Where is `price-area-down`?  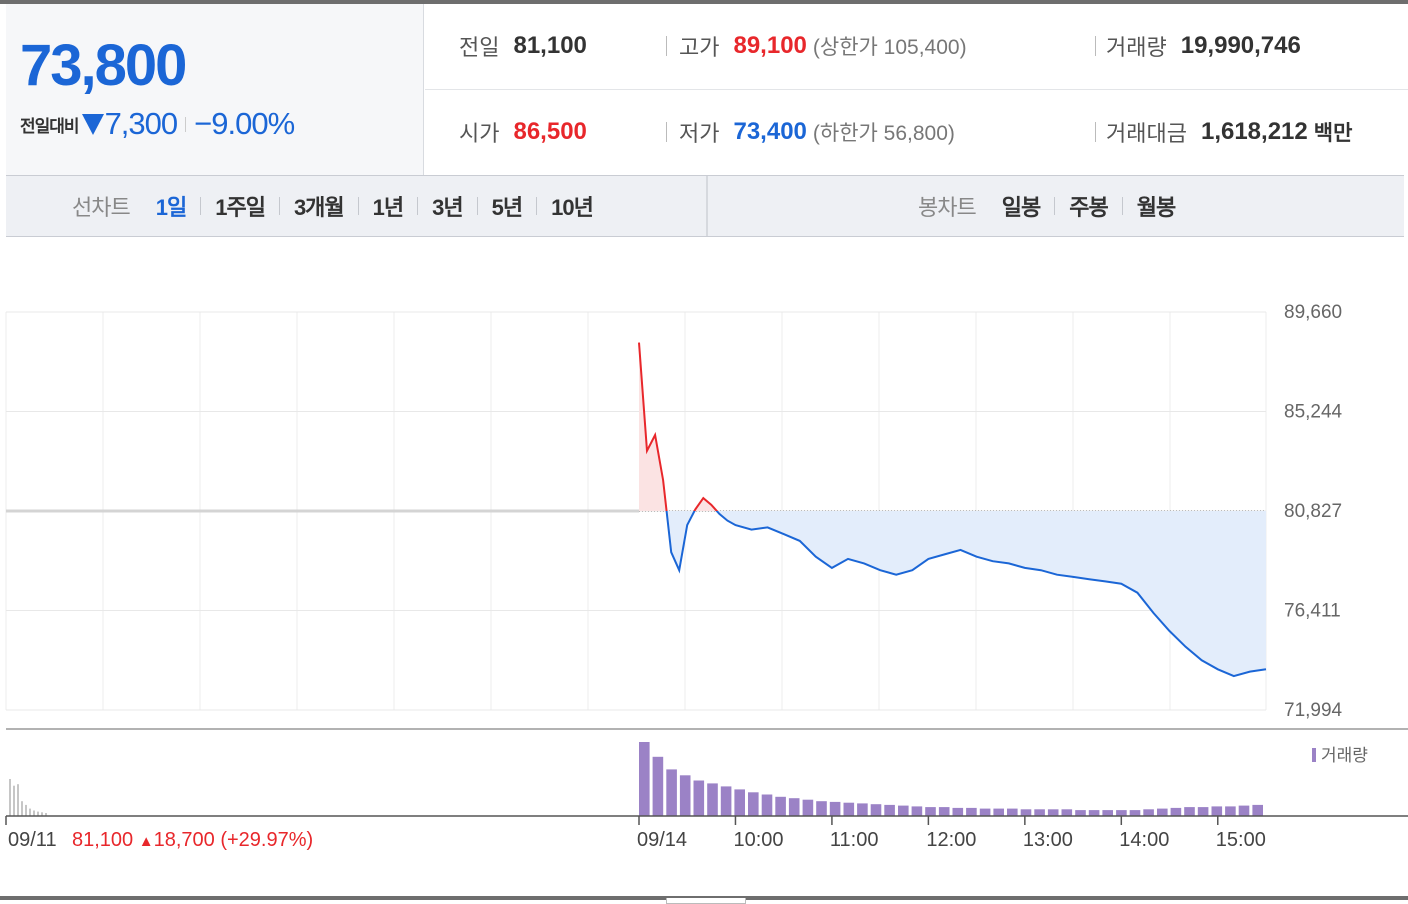
price-area-down is located at coordinates (952, 594).